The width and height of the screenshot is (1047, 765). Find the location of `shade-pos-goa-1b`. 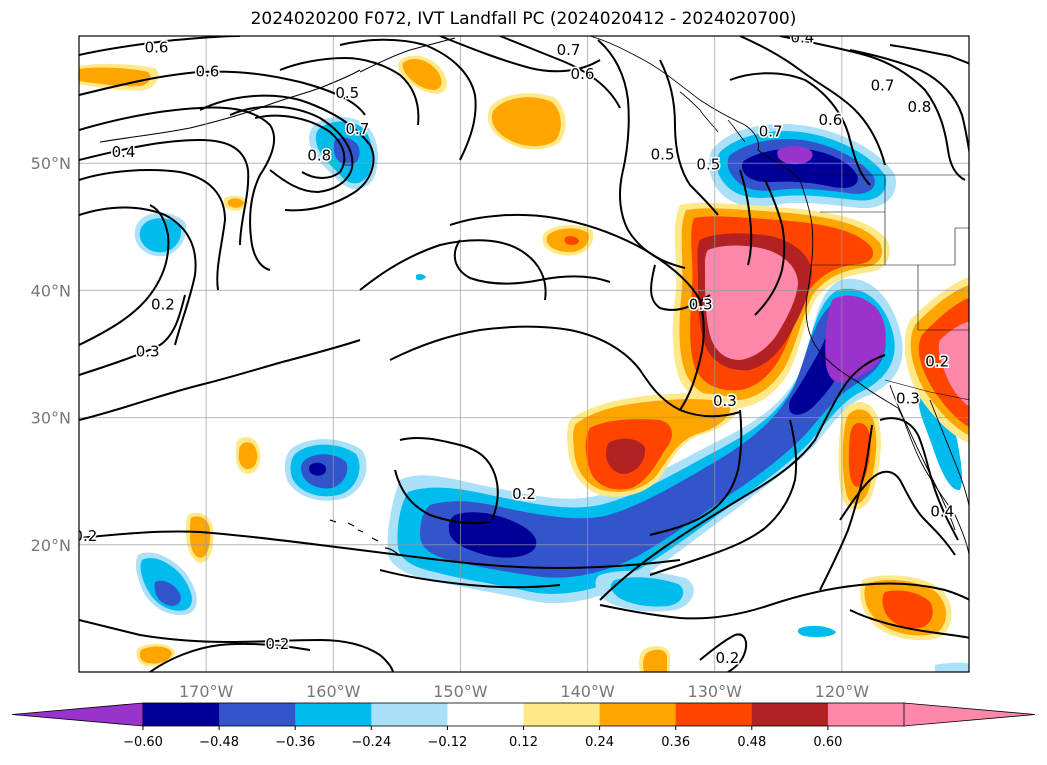

shade-pos-goa-1b is located at coordinates (526, 122).